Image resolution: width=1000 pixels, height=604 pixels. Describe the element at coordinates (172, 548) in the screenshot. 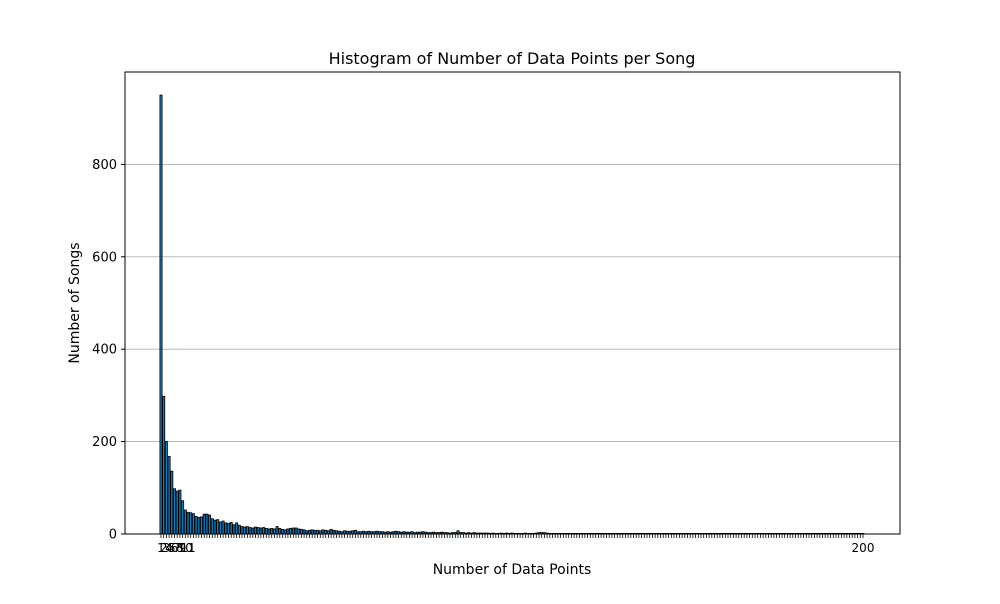

I see `x-tick-label: 5` at that location.